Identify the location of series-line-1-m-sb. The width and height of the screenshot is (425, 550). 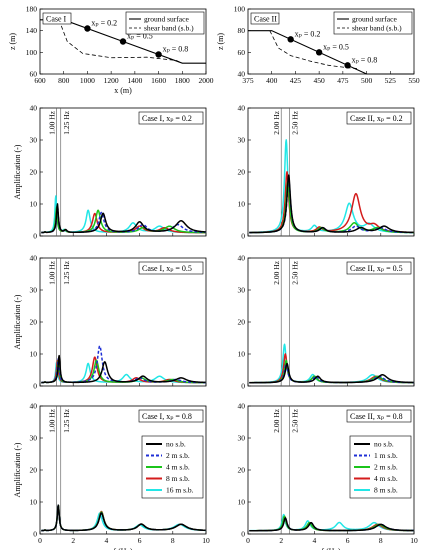
(331, 373).